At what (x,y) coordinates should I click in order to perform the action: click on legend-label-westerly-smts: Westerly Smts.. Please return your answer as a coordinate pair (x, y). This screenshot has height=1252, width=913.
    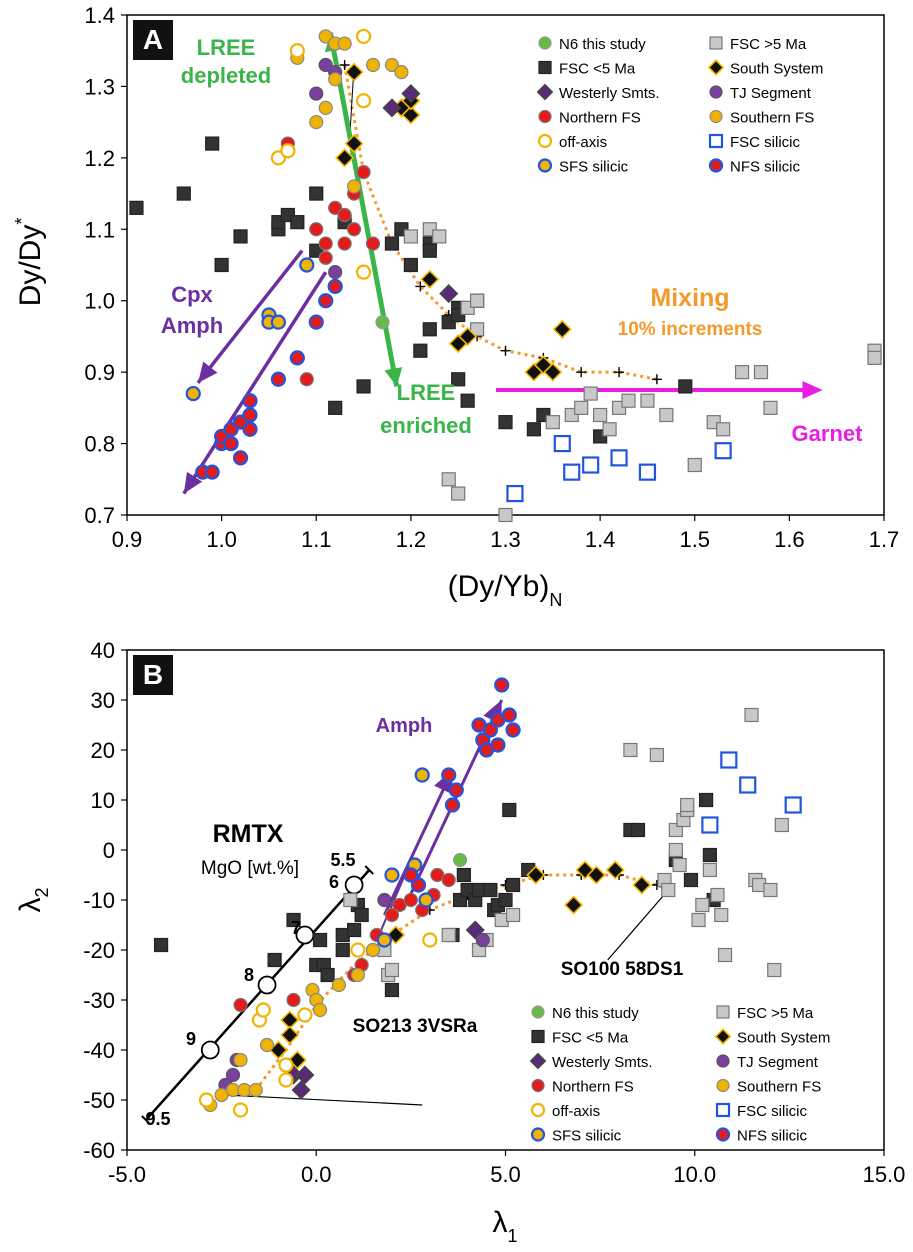
    Looking at the image, I should click on (602, 1062).